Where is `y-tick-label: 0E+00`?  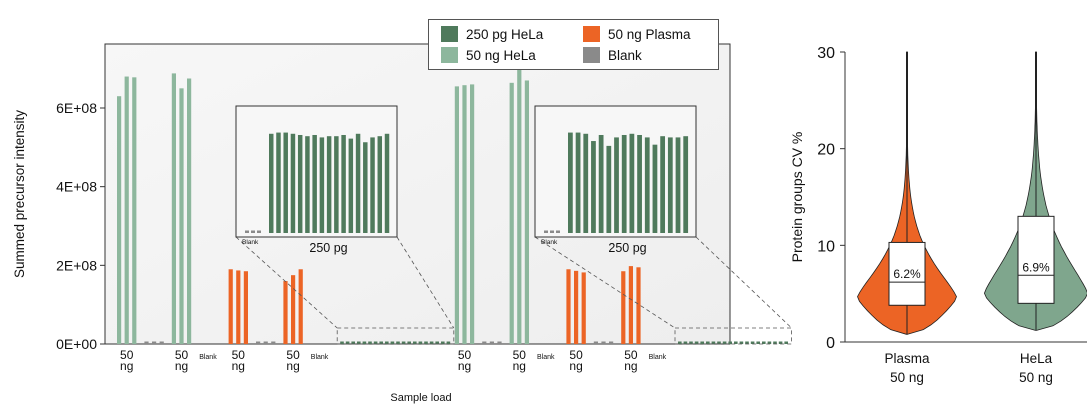 y-tick-label: 0E+00 is located at coordinates (76, 344).